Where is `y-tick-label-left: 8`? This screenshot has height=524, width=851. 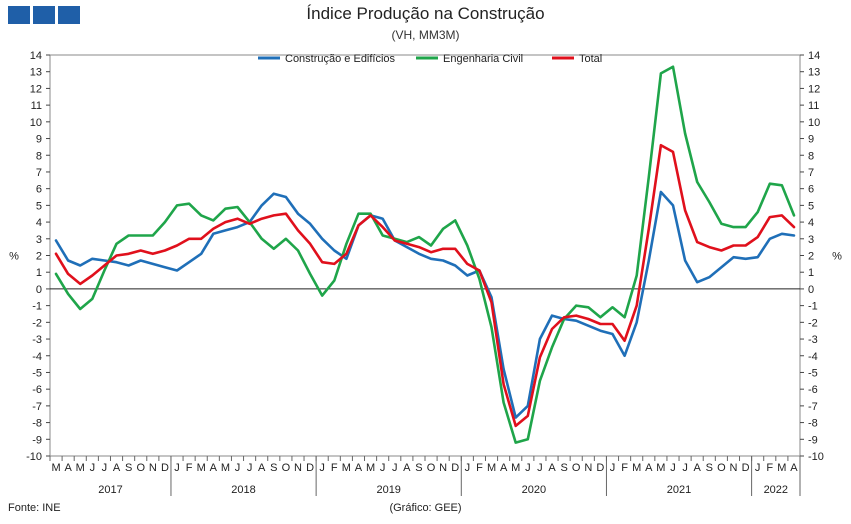
y-tick-label-left: 8 is located at coordinates (39, 156).